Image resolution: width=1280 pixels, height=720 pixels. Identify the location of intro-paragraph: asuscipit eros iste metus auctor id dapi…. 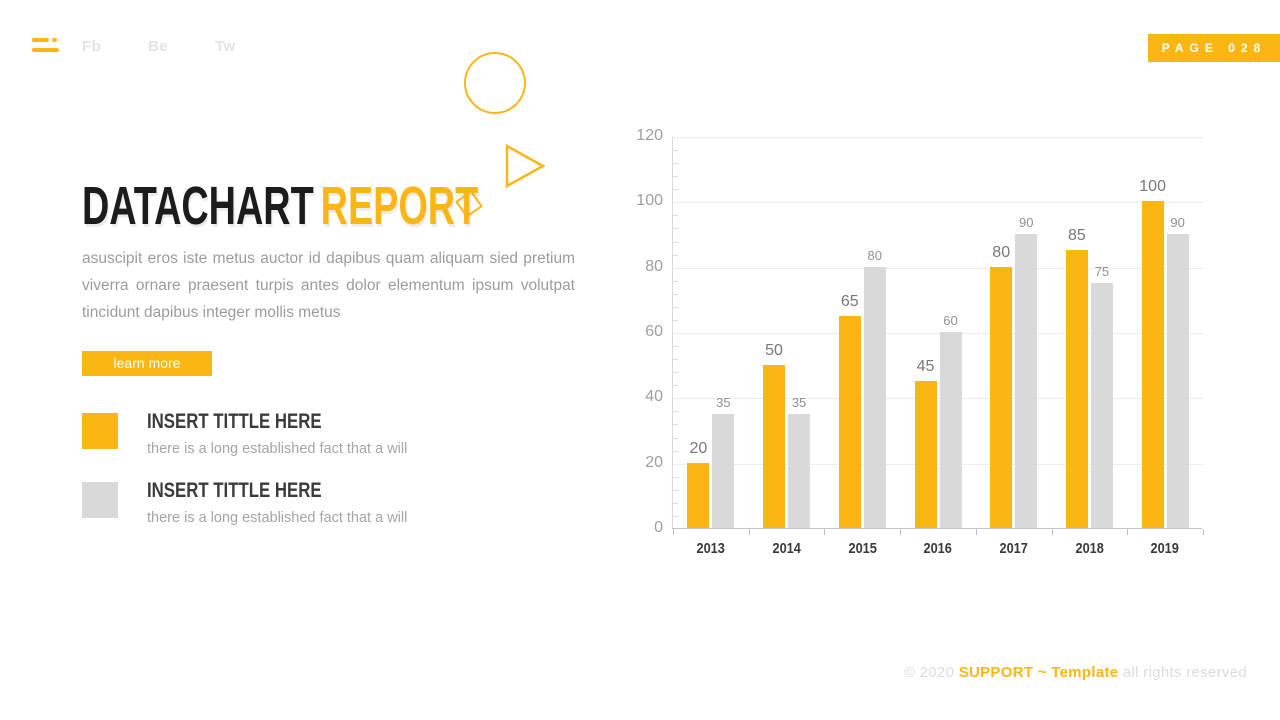
(328, 285).